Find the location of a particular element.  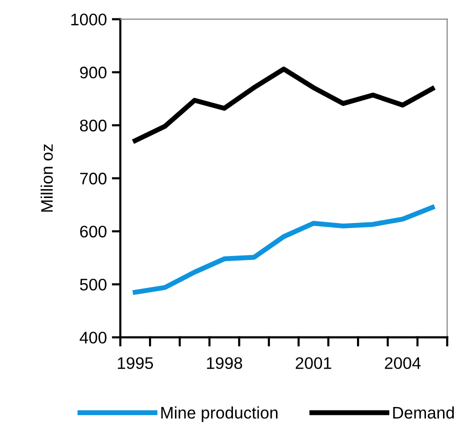

y-tick-label: 900 is located at coordinates (93, 72).